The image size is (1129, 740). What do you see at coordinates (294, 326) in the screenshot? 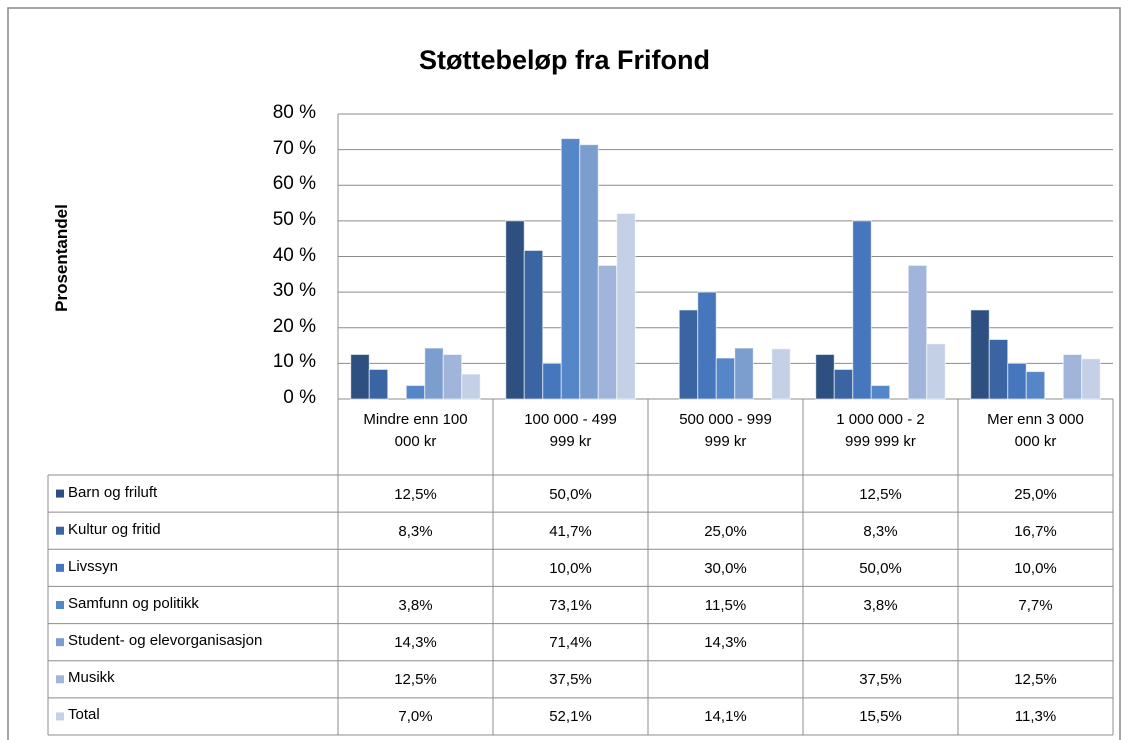
I see `y-tick-label: 20 %` at bounding box center [294, 326].